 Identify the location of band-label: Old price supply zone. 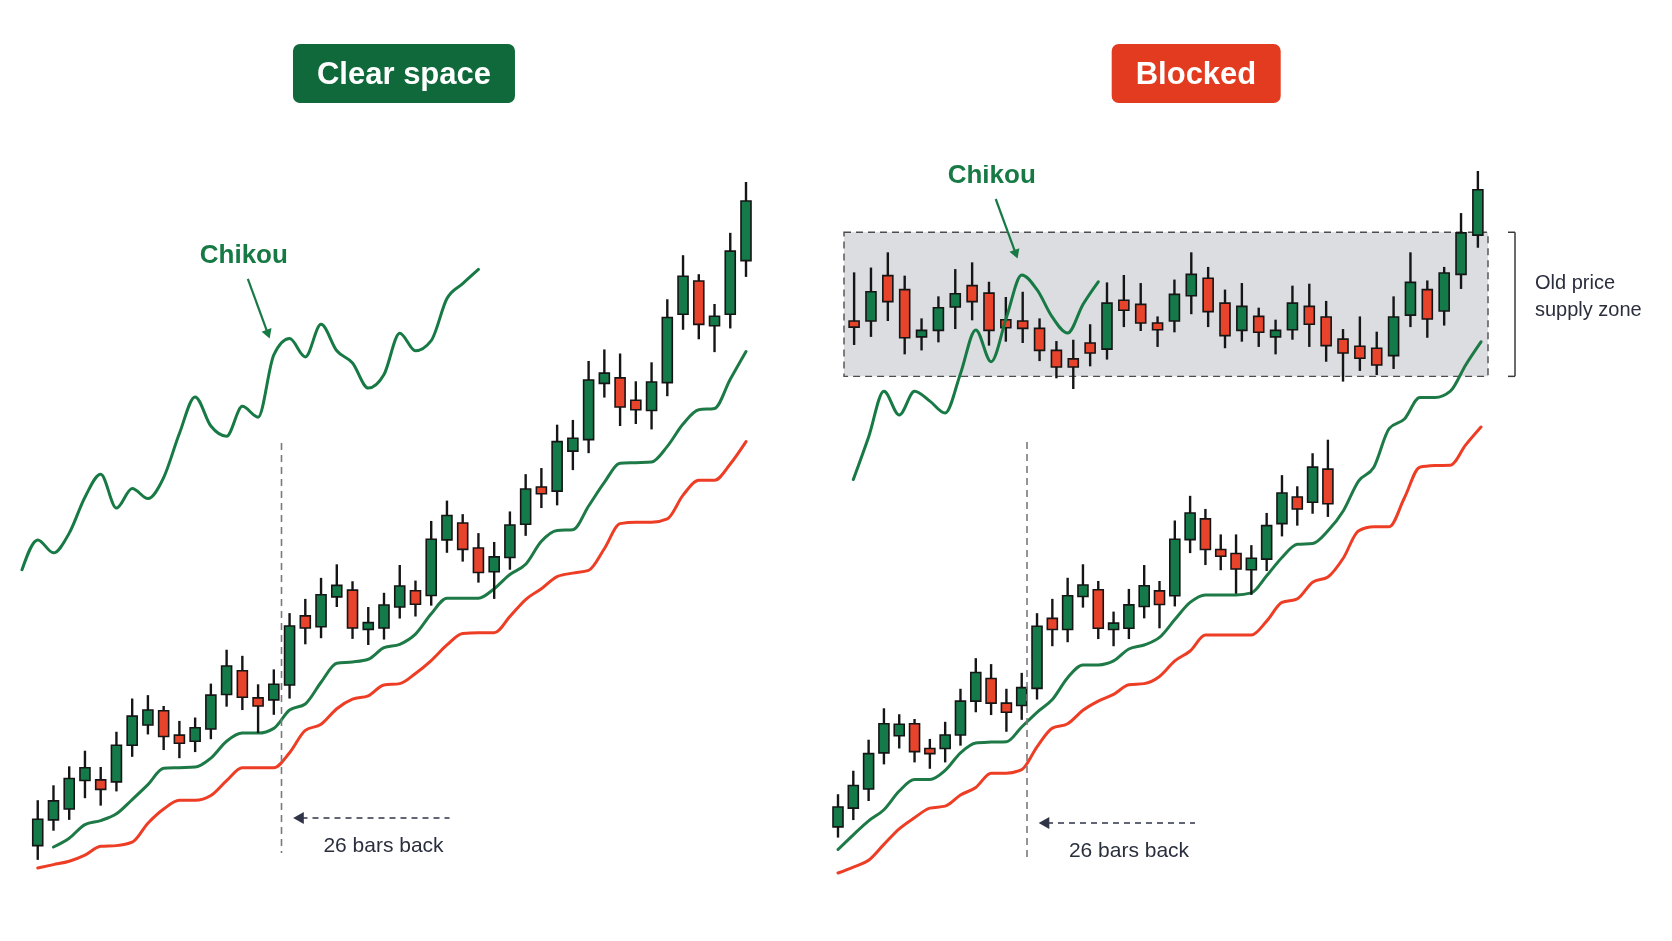
(1588, 295).